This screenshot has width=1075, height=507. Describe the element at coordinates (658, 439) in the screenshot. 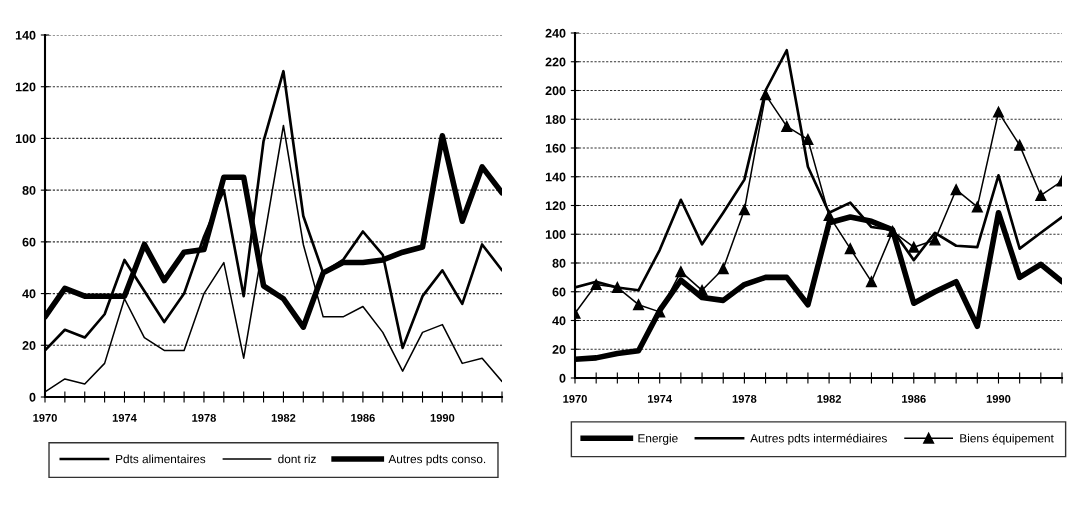

I see `legend-label: Energie` at that location.